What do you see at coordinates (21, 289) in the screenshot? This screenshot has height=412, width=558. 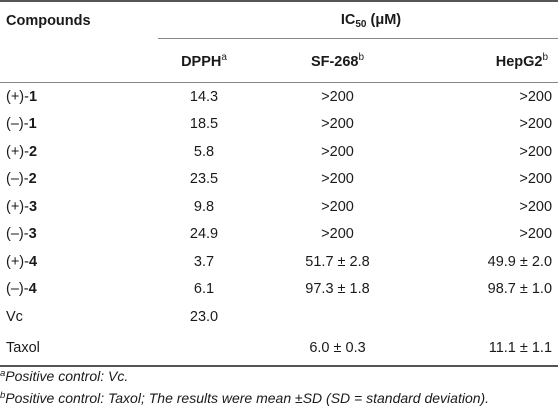 I see `compound-cell: (–)-4` at bounding box center [21, 289].